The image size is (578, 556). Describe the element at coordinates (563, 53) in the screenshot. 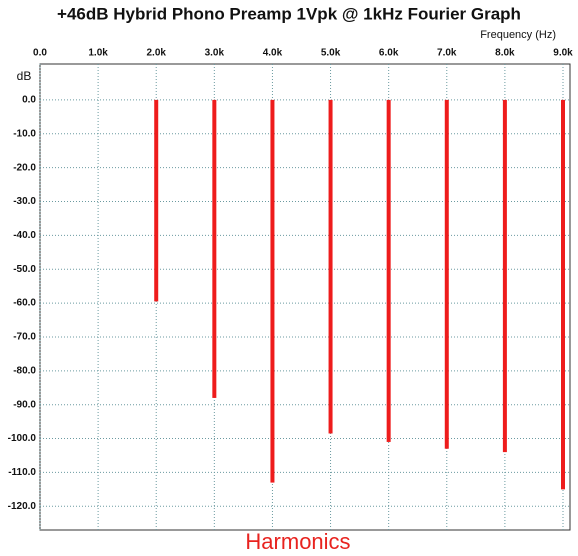

I see `x-tick-label: 9.0k` at that location.